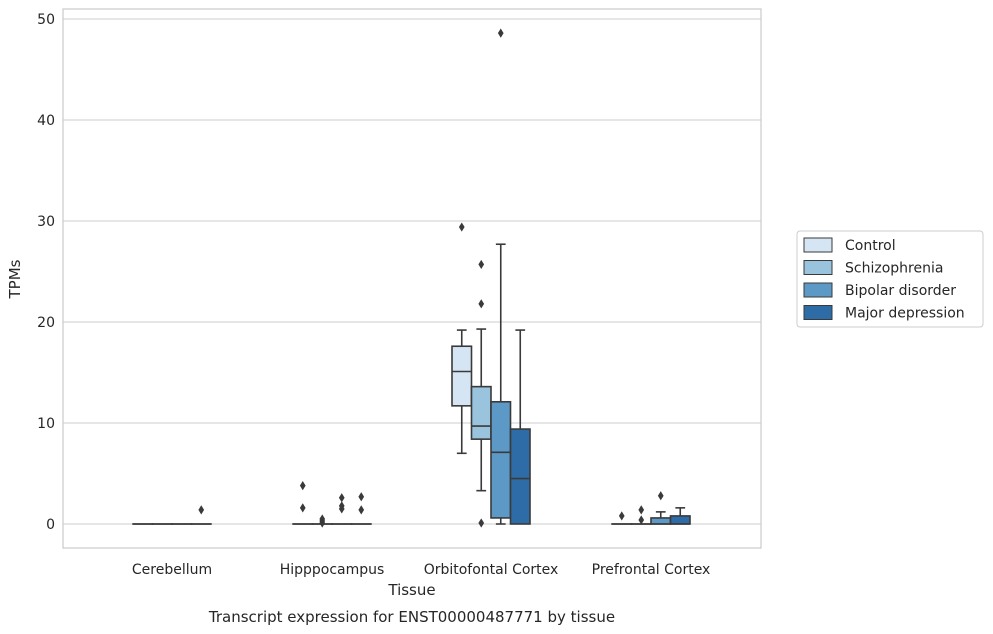 The height and width of the screenshot is (634, 993). What do you see at coordinates (491, 570) in the screenshot?
I see `x-tick-label: Orbitofontal Cortex` at bounding box center [491, 570].